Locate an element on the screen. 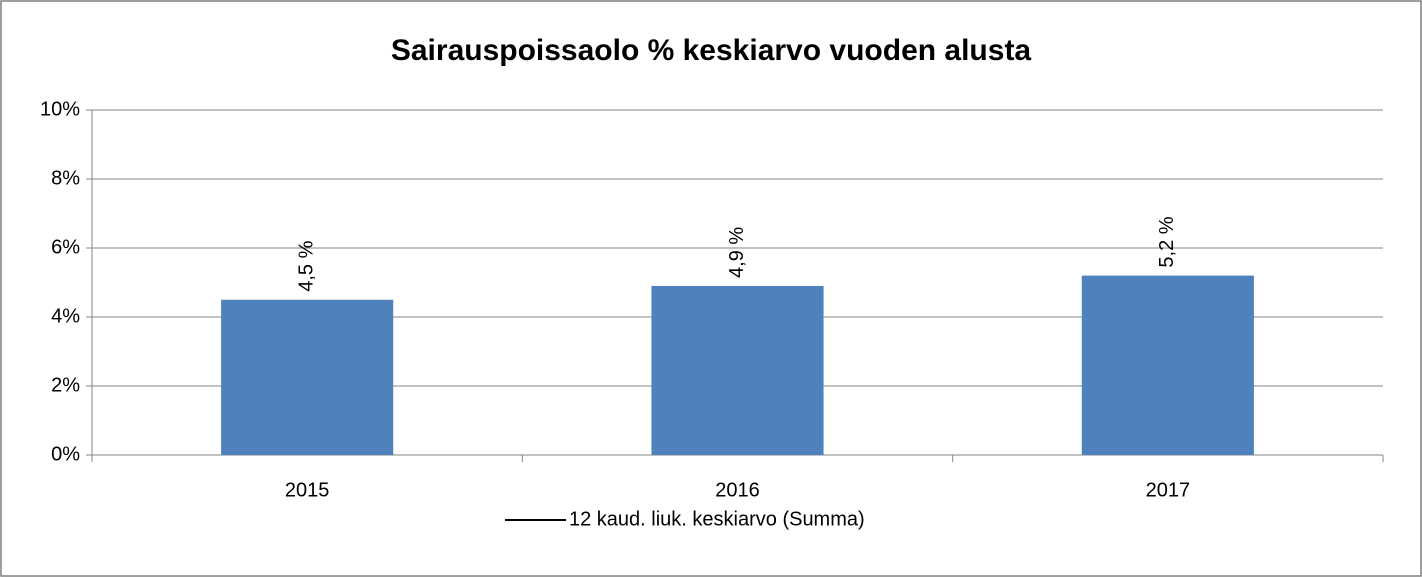 The width and height of the screenshot is (1422, 577). y-tick-label: 4% is located at coordinates (65, 316).